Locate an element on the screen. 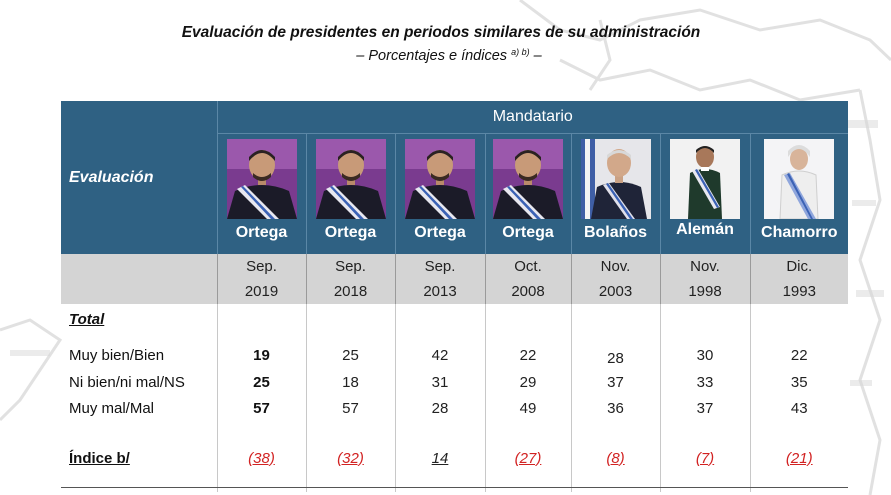 The height and width of the screenshot is (495, 891). president-col-2: Ortega is located at coordinates (351, 193).